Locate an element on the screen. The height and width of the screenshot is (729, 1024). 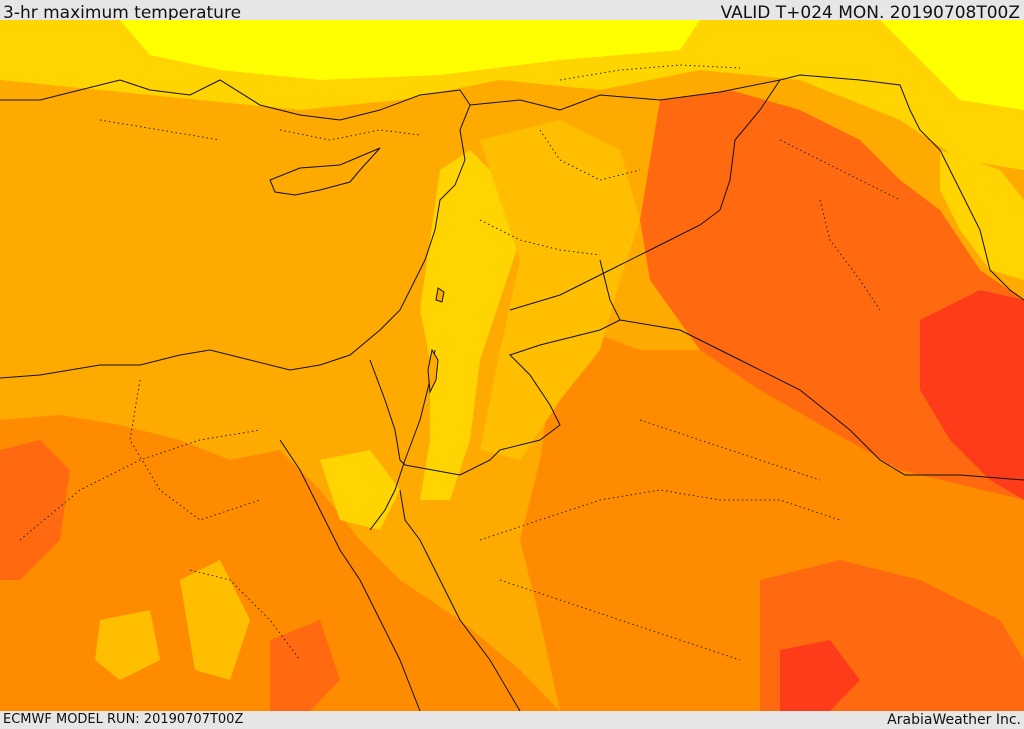
libya-cool-streak is located at coordinates (127, 645).